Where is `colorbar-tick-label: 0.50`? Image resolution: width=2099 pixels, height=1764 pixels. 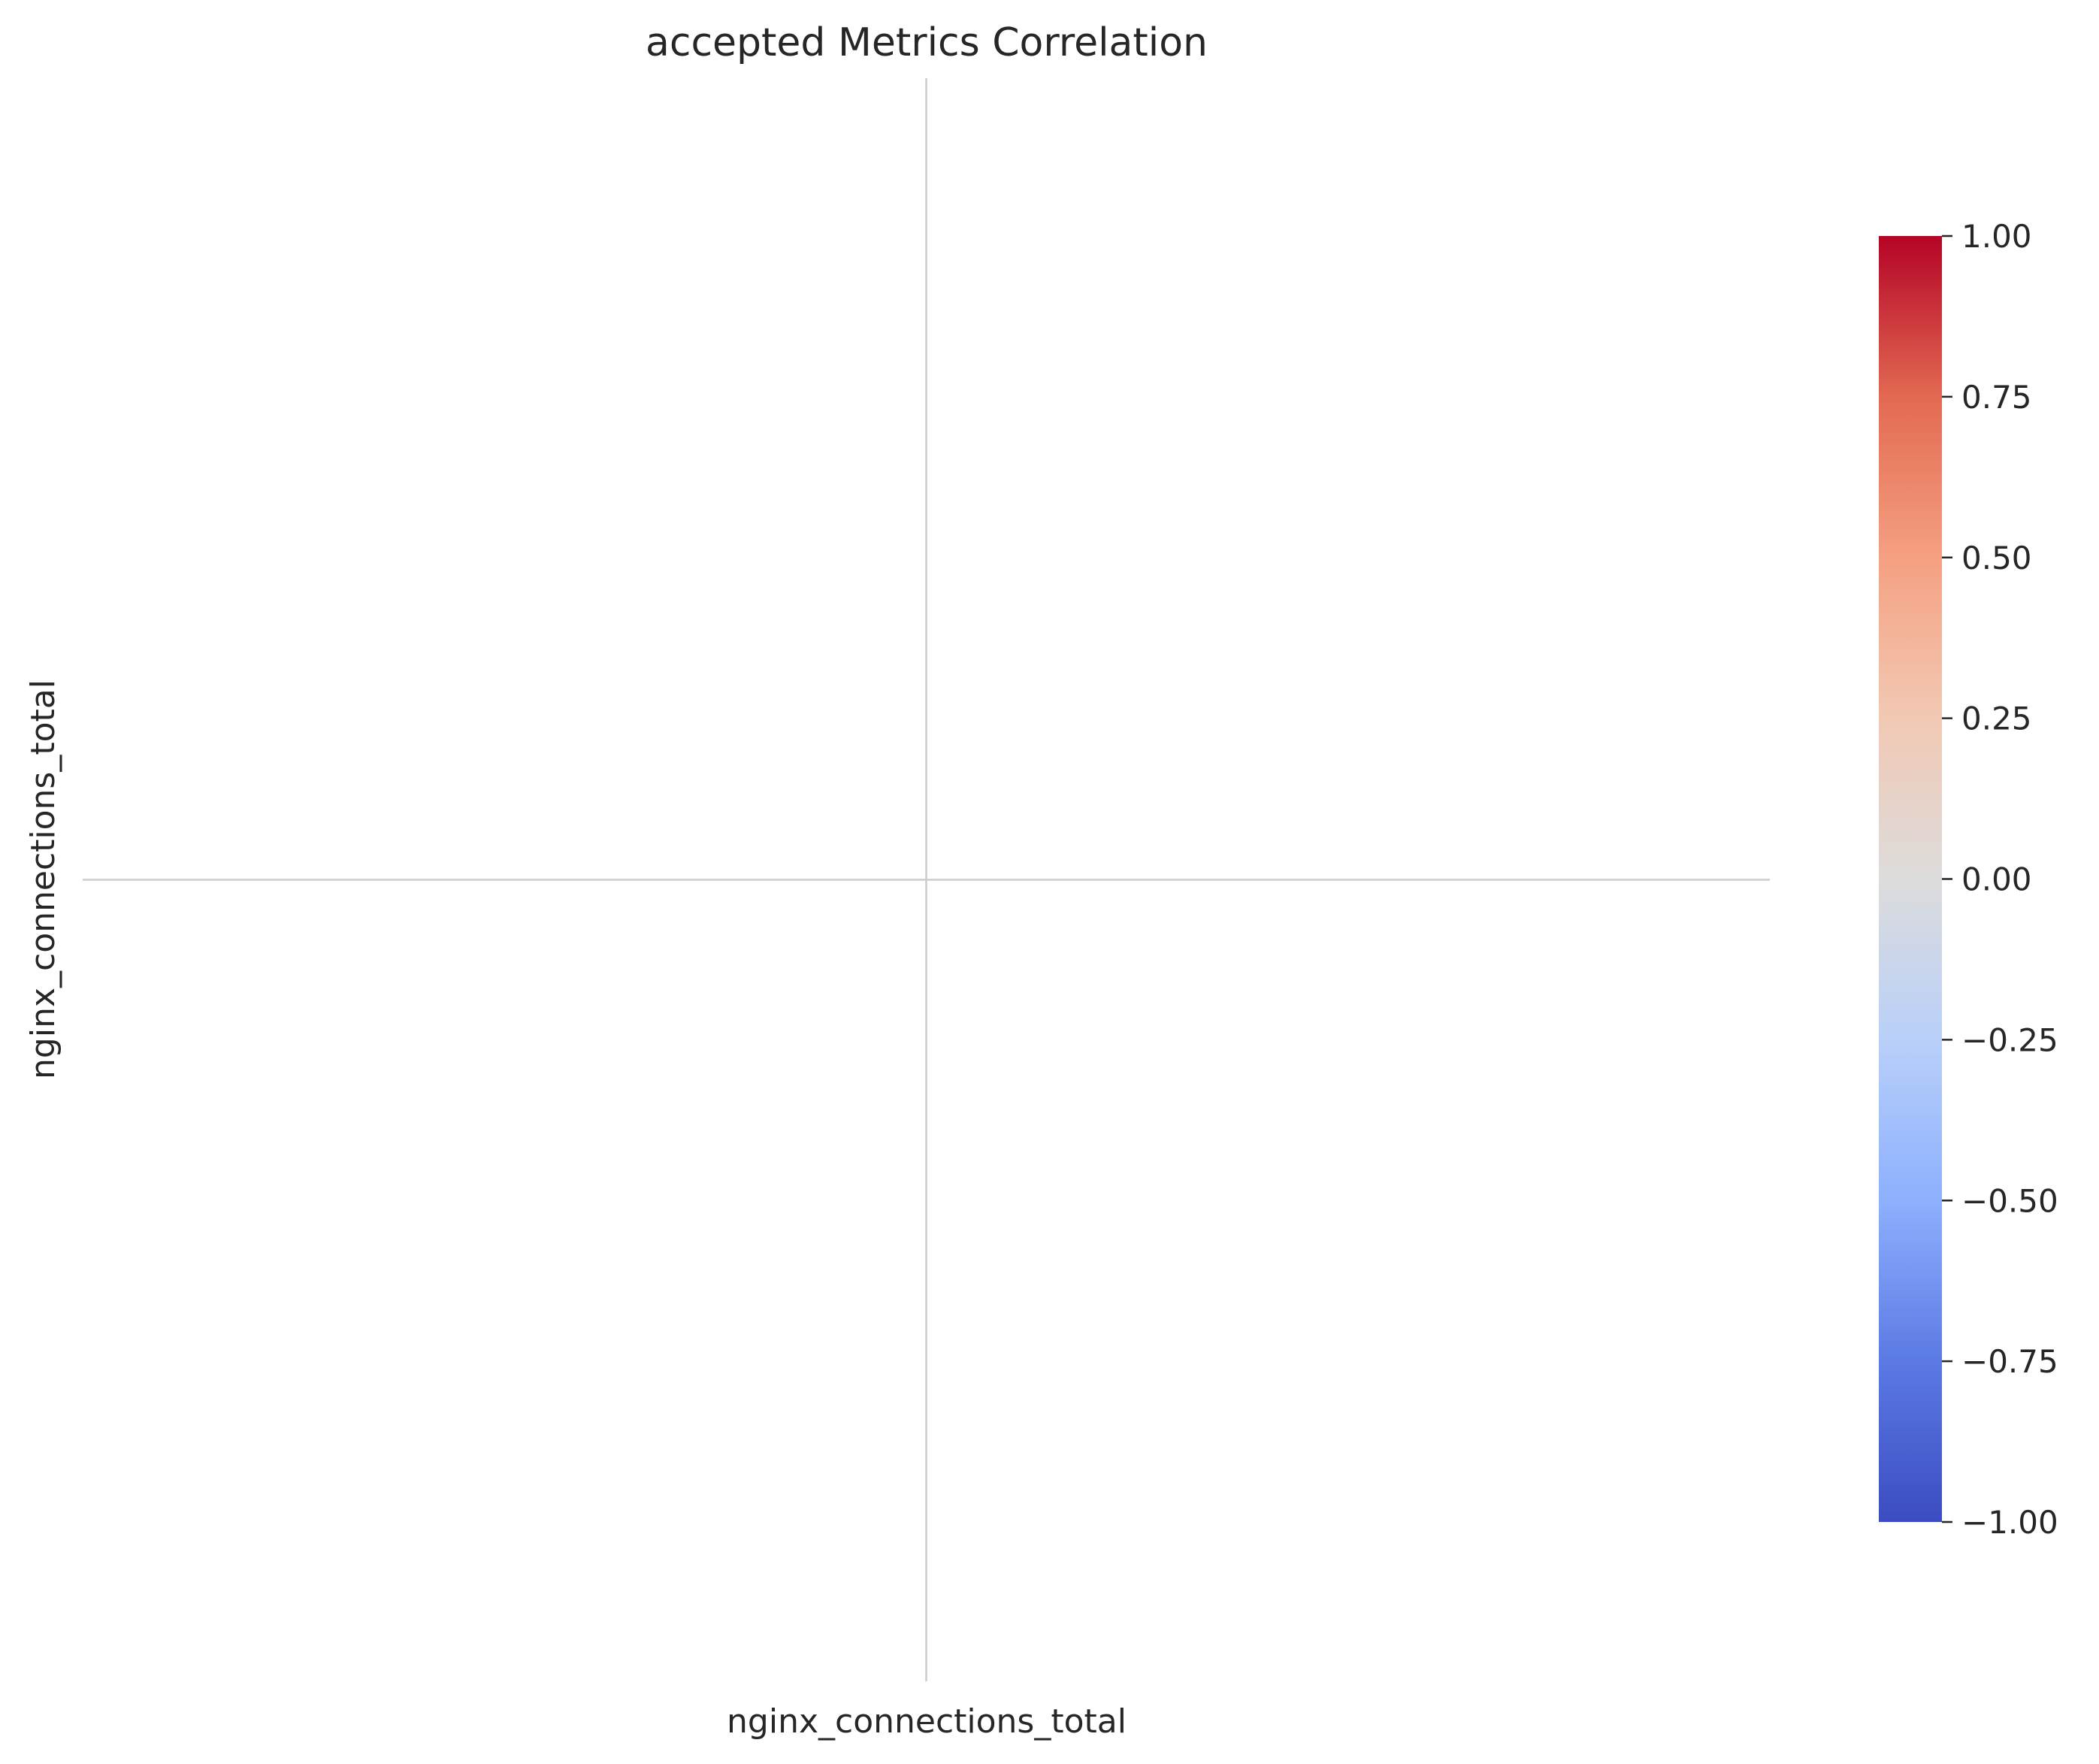
colorbar-tick-label: 0.50 is located at coordinates (1997, 558).